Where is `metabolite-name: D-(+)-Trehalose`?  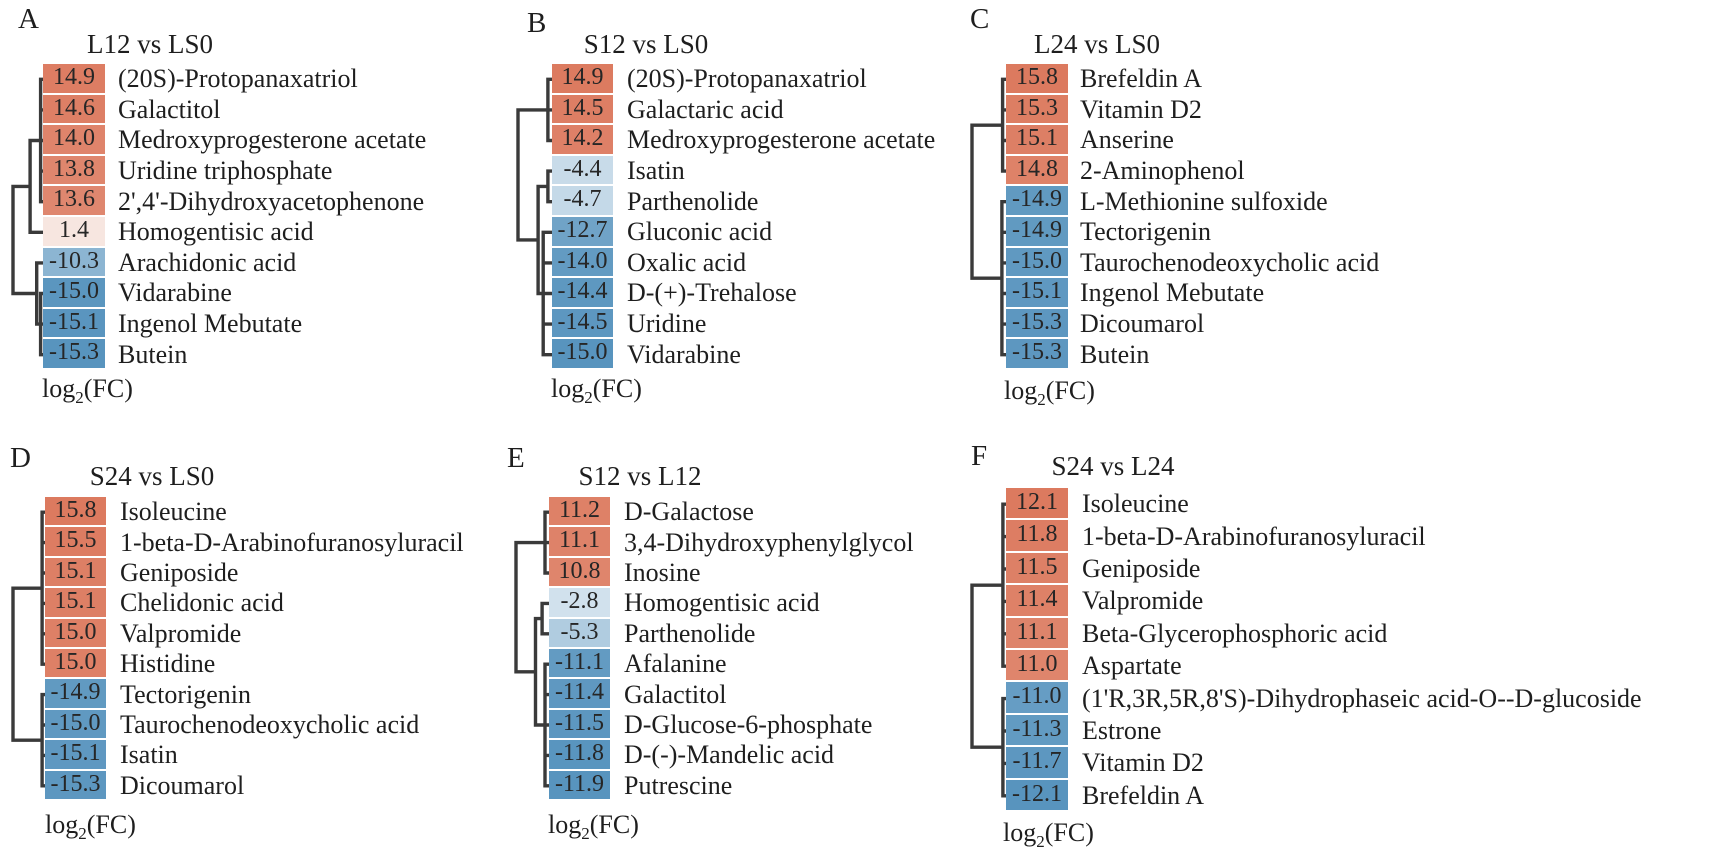
metabolite-name: D-(+)-Trehalose is located at coordinates (712, 293).